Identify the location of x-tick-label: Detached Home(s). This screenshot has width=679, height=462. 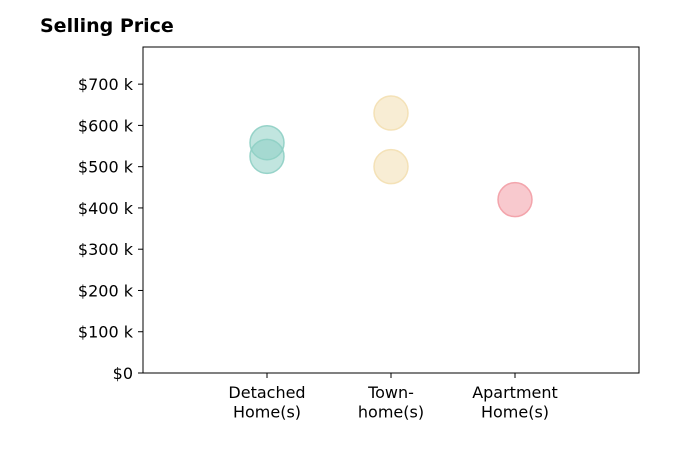
(266, 402).